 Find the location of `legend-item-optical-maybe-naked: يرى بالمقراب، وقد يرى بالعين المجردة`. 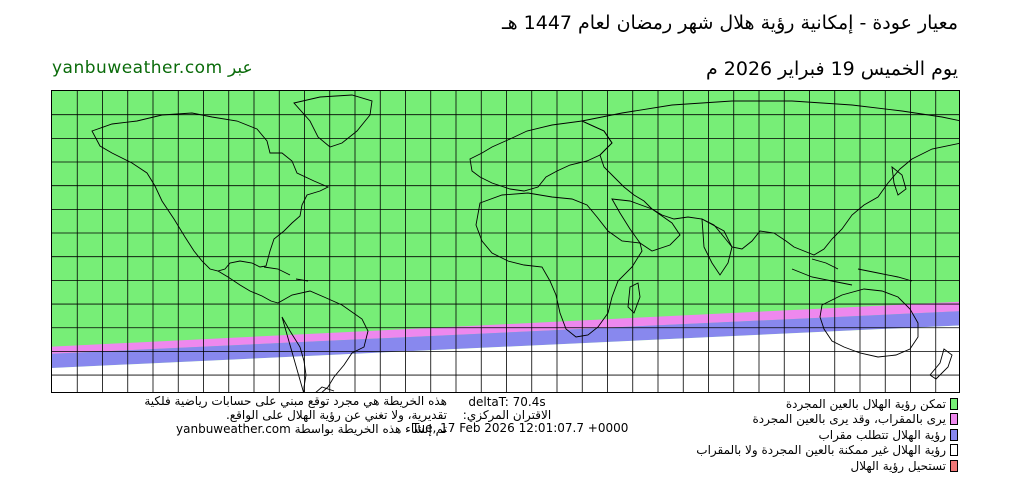

legend-item-optical-maybe-naked: يرى بالمقراب، وقد يرى بالعين المجردة is located at coordinates (827, 420).